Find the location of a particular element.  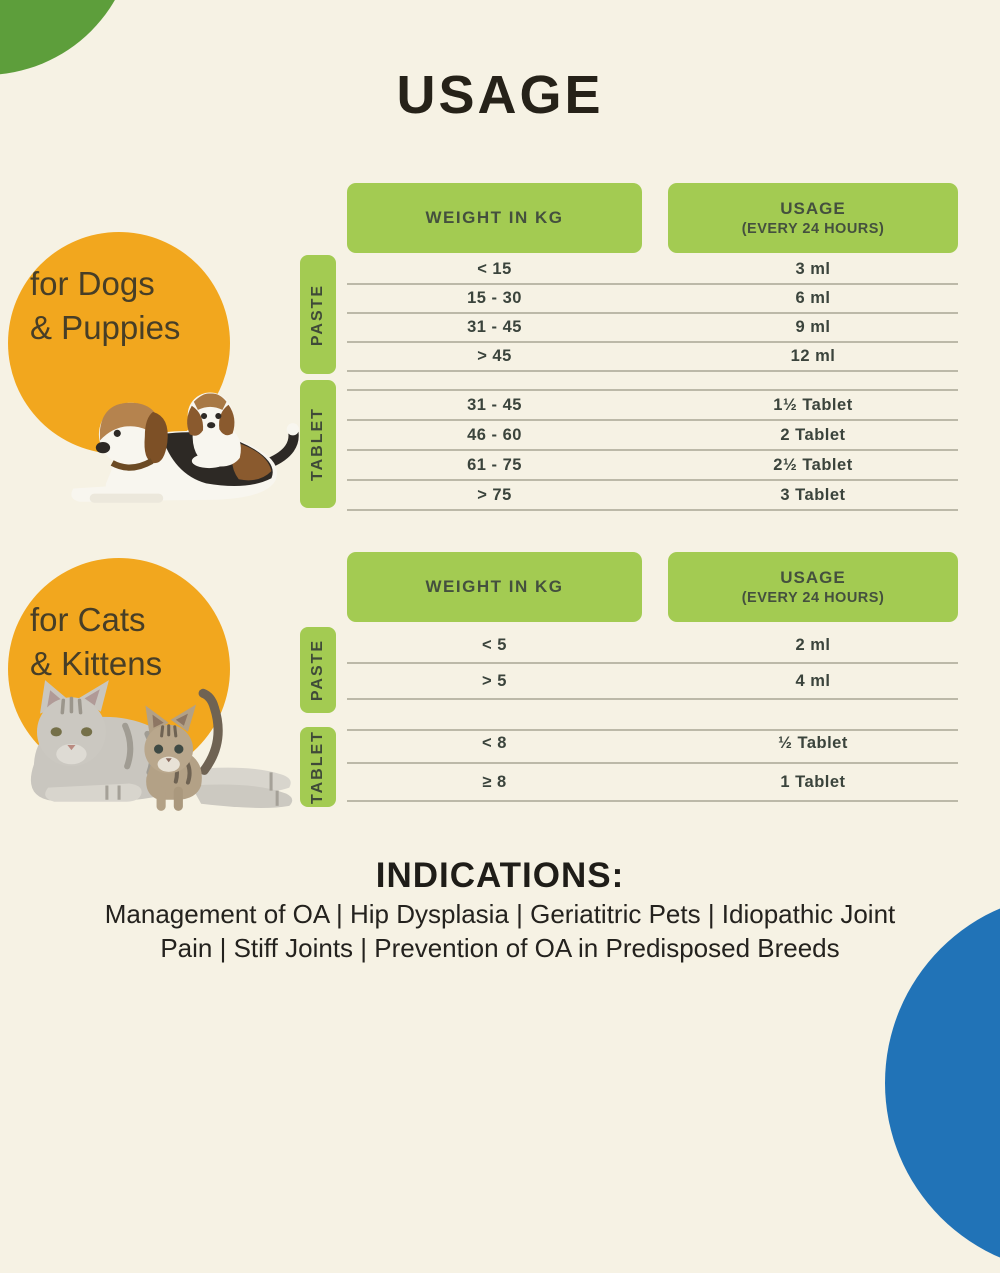

cats-paste-tab-label: PASTE is located at coordinates (317, 670).